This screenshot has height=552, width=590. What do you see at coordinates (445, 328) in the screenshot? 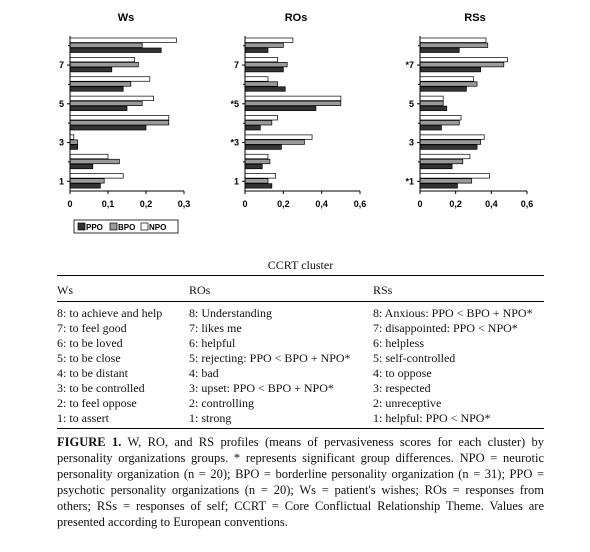
I see `table-cell: 7: disappointed: PPO < NPO*` at bounding box center [445, 328].